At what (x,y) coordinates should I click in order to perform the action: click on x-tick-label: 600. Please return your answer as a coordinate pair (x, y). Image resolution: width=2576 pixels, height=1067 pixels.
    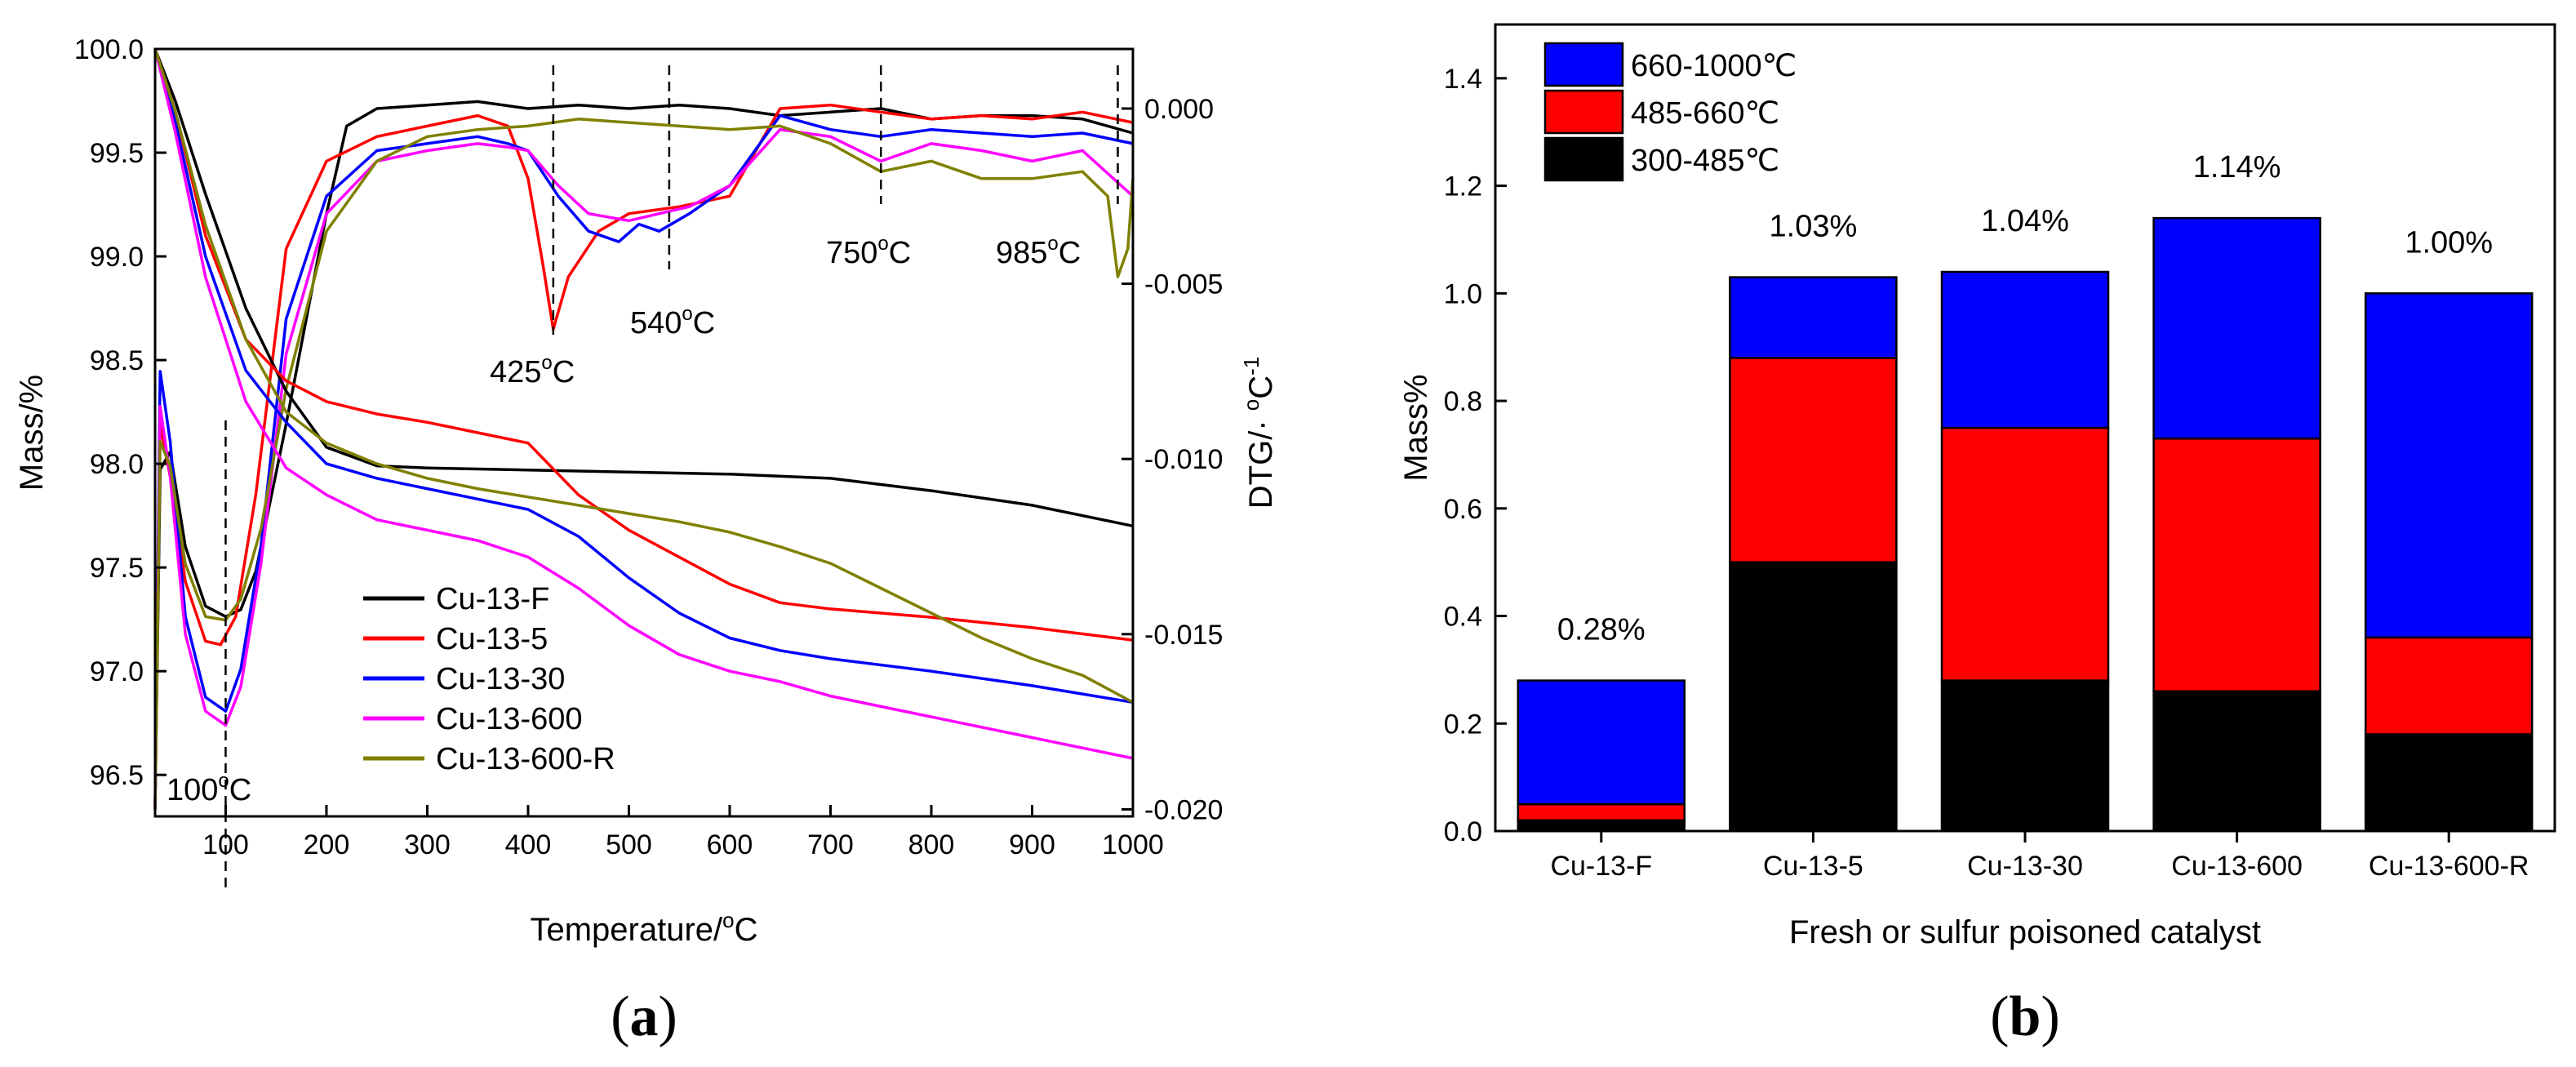
    Looking at the image, I should click on (730, 844).